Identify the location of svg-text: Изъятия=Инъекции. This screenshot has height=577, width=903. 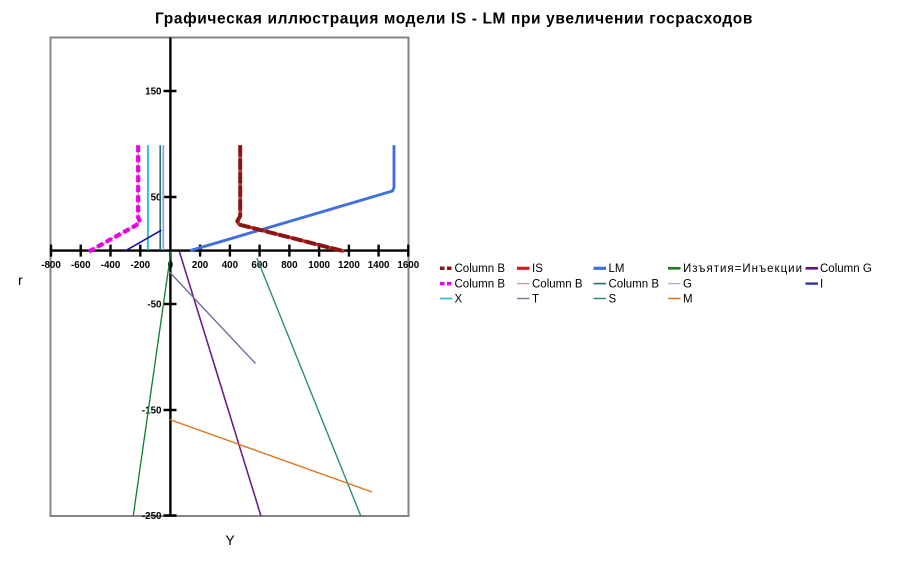
(743, 269).